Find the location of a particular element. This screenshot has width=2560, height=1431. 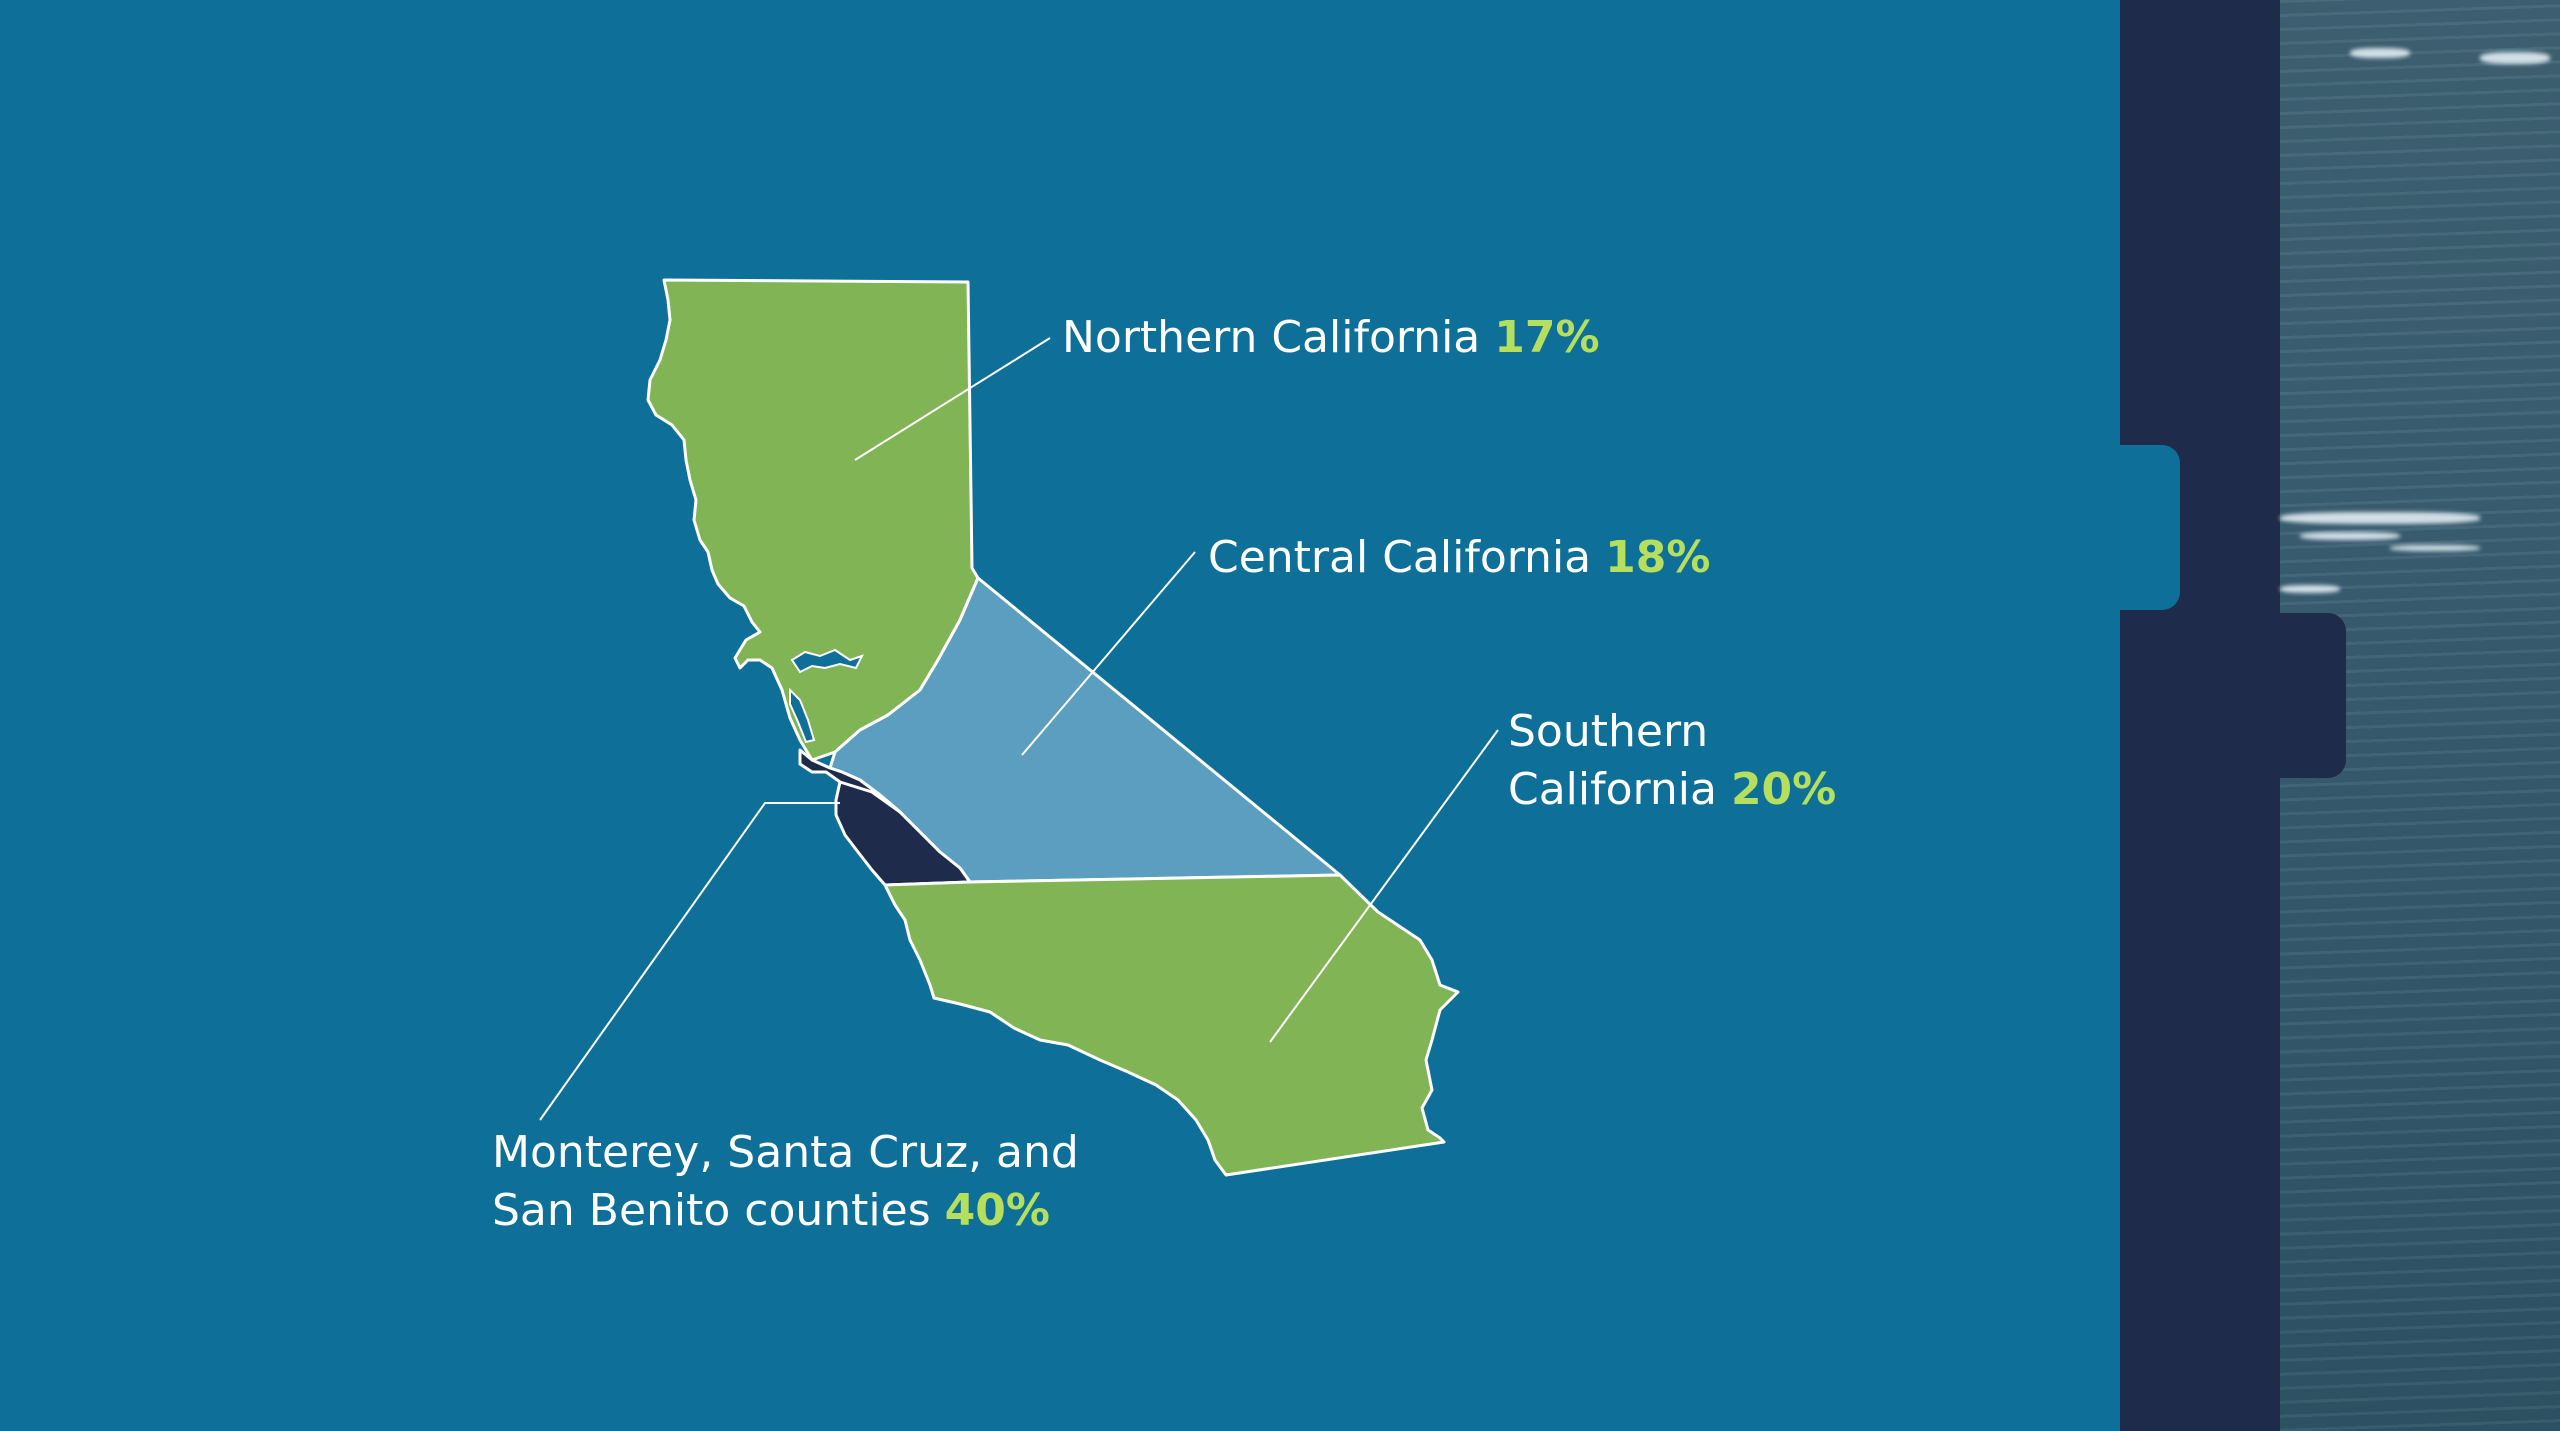

label-northern-california: Northern California 17% is located at coordinates (1331, 337).